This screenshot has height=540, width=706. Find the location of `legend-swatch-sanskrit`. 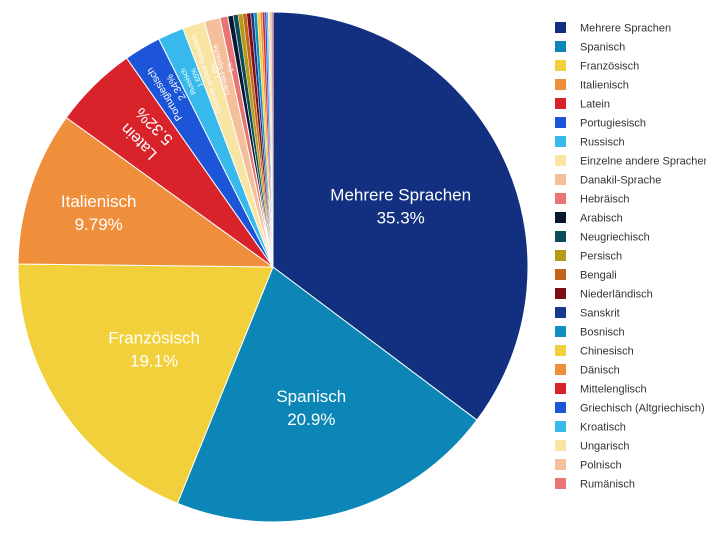

legend-swatch-sanskrit is located at coordinates (560, 312).